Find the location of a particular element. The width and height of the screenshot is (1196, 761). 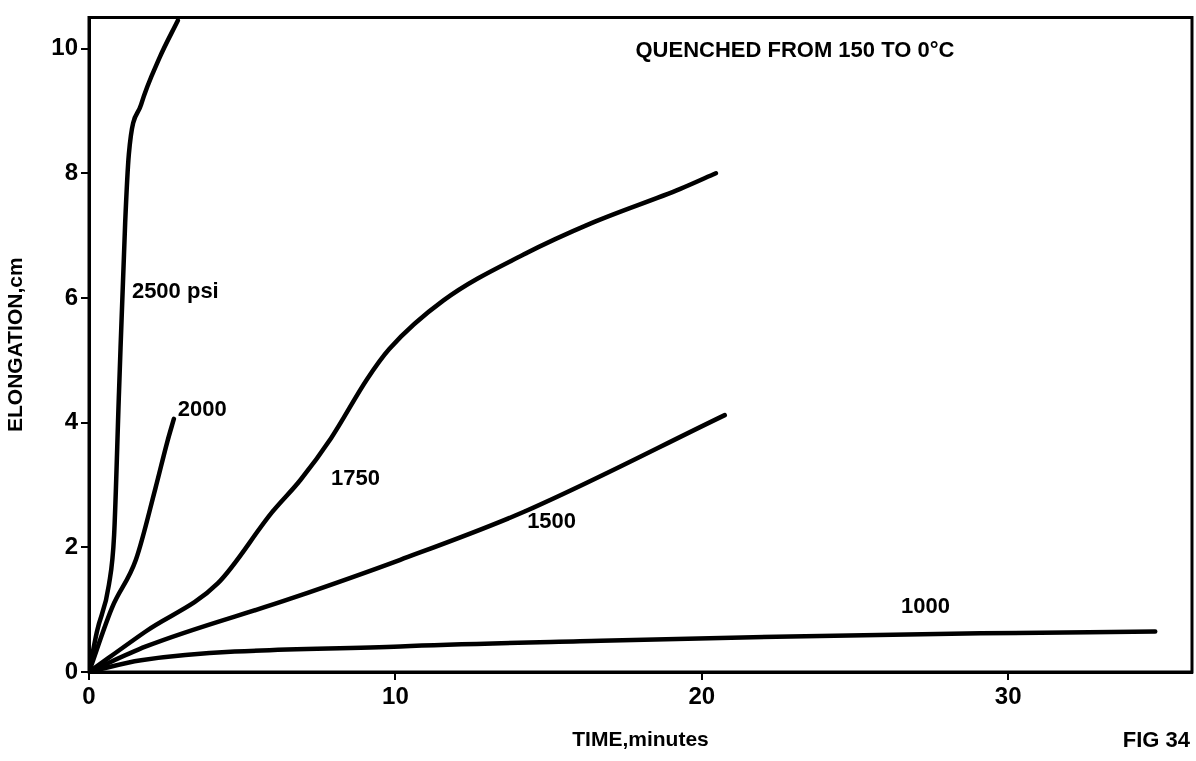

text: QUENCHED FROM 150 TO 0°C is located at coordinates (795, 50).